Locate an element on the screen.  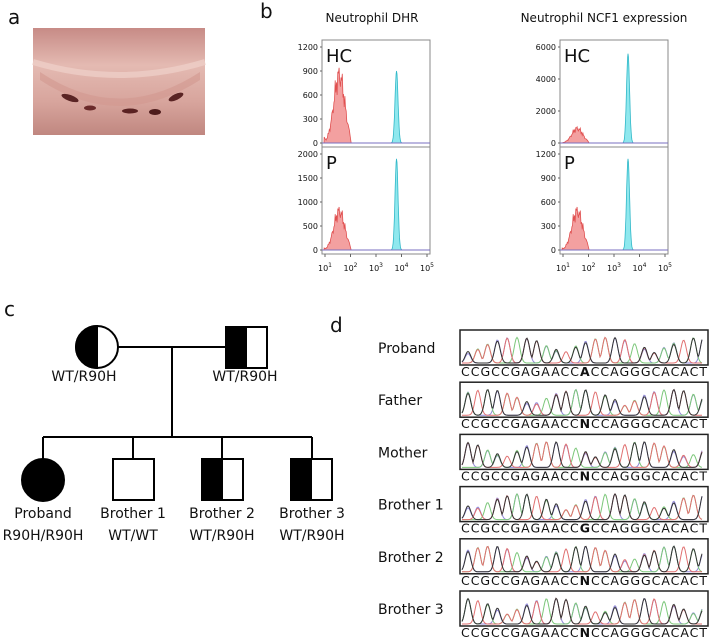
pedigree is located at coordinates (177, 413).